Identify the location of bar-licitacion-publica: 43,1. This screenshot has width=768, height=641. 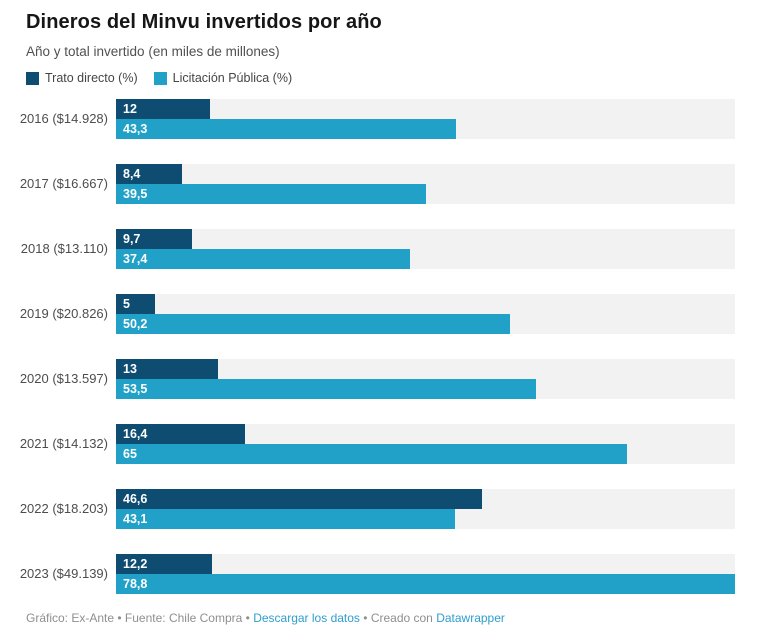
(285, 519).